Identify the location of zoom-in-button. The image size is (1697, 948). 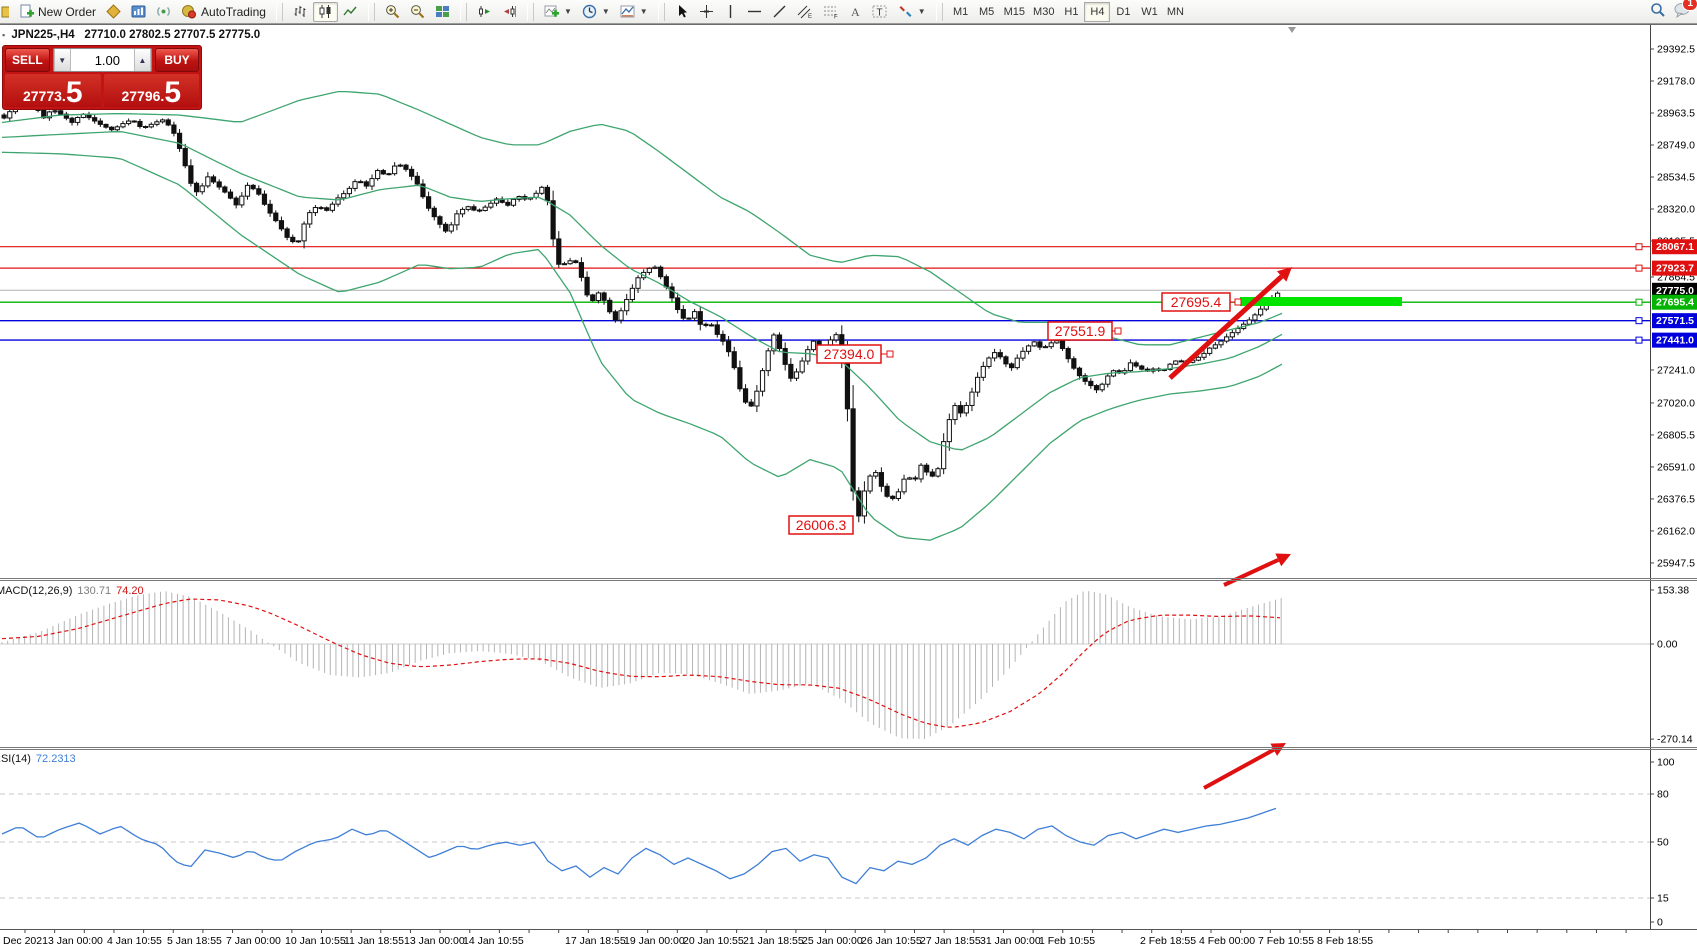
(392, 12).